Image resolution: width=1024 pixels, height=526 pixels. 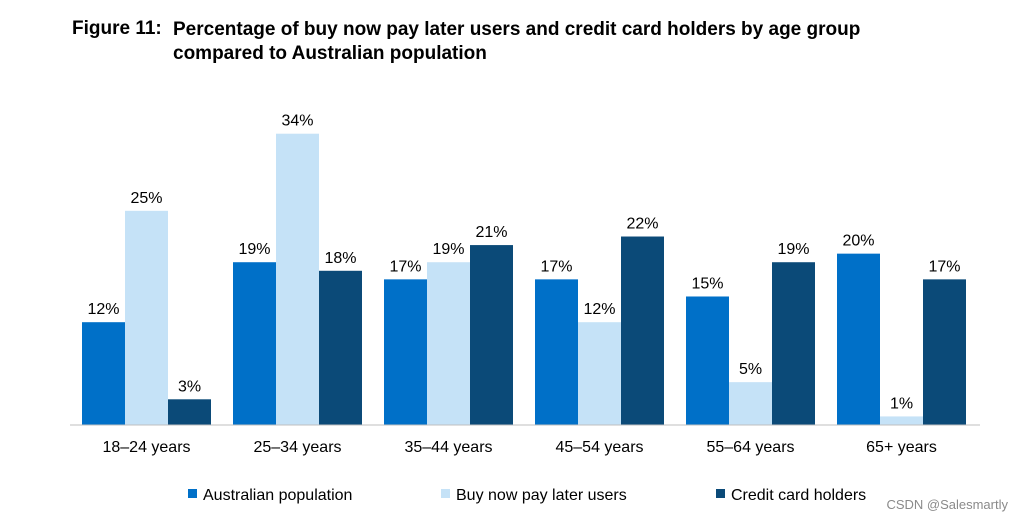 I want to click on value-label: 20%, so click(x=858, y=241).